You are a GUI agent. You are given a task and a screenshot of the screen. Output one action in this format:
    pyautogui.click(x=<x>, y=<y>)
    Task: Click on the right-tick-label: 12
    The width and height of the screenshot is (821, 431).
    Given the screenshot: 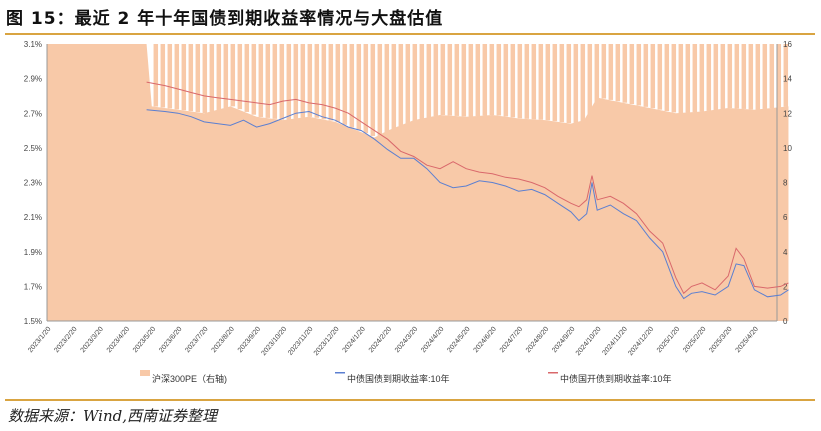 What is the action you would take?
    pyautogui.click(x=787, y=113)
    